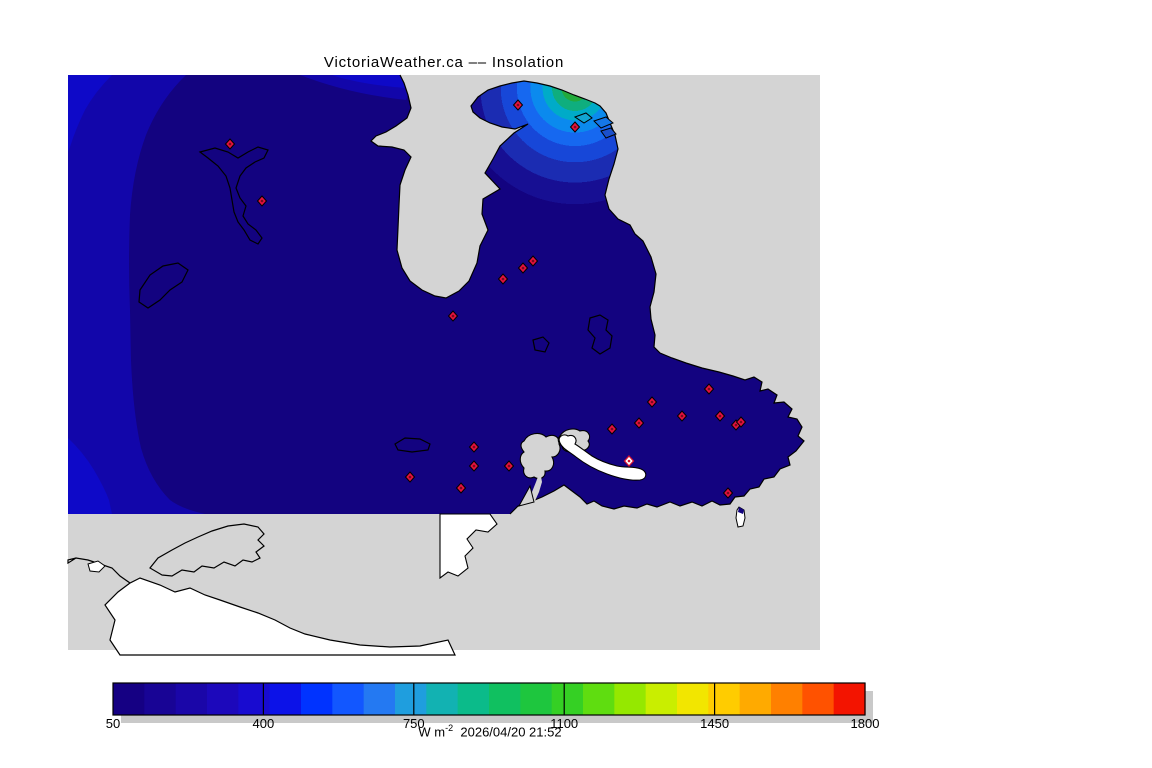  Describe the element at coordinates (444, 62) in the screenshot. I see `page-title: VictoriaWeather.ca –– Insolation` at that location.